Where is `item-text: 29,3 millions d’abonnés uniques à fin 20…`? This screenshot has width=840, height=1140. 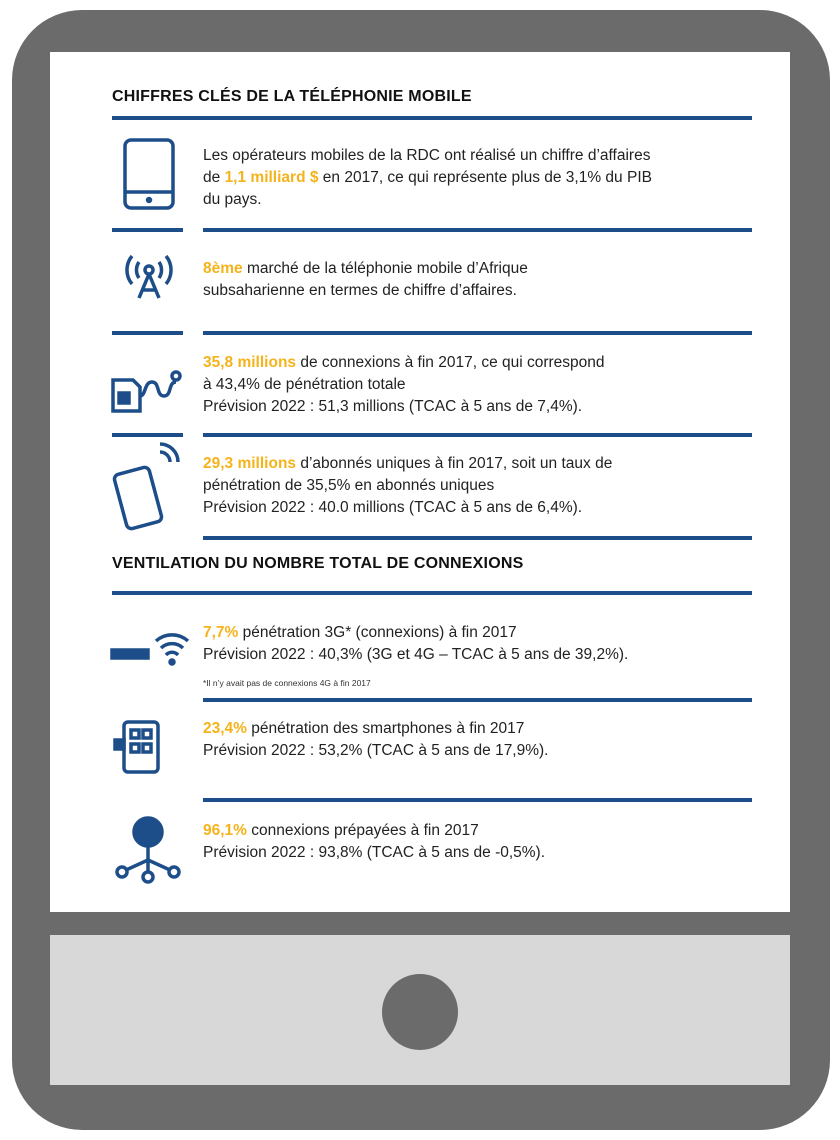 item-text: 29,3 millions d’abonnés uniques à fin 20… is located at coordinates (407, 486).